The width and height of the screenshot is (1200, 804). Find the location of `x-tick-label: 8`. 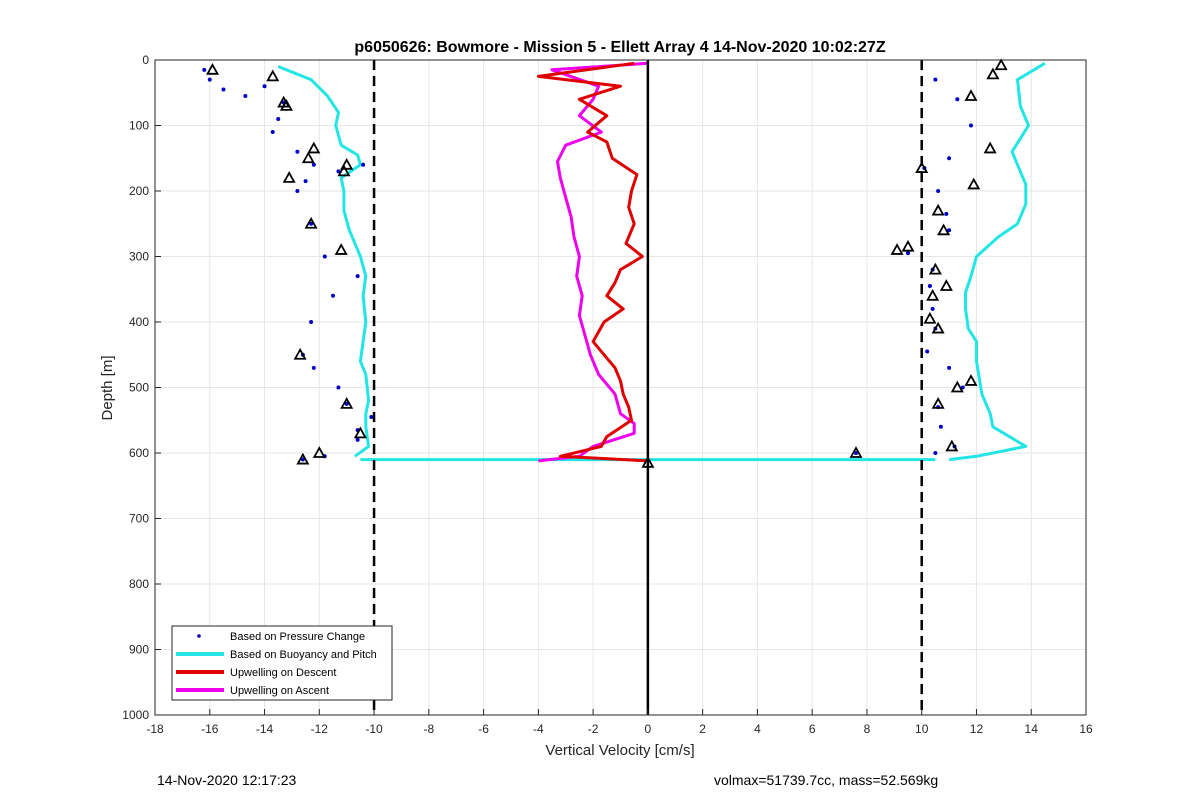

x-tick-label: 8 is located at coordinates (867, 729).